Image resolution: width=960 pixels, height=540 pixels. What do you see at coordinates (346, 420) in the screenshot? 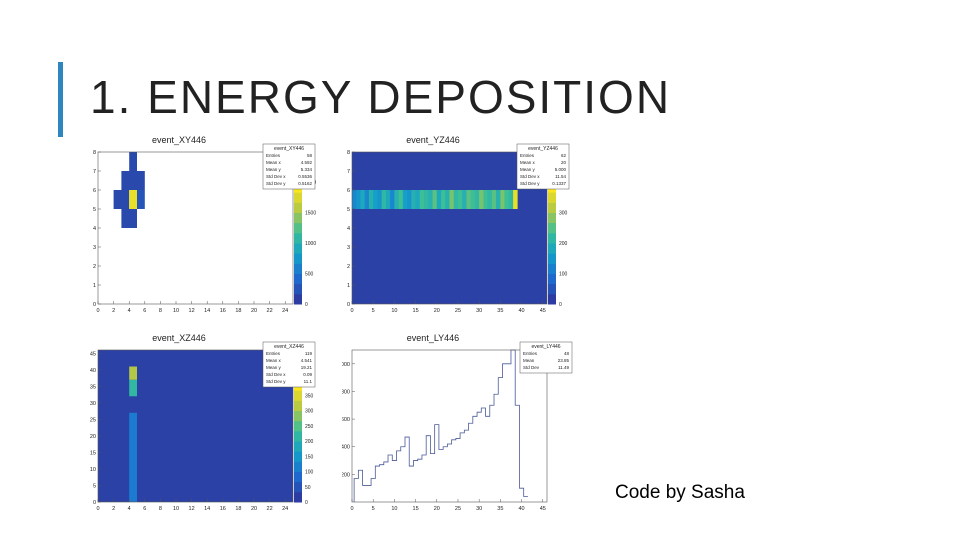
I see `y-tick-label: 600` at bounding box center [346, 420].